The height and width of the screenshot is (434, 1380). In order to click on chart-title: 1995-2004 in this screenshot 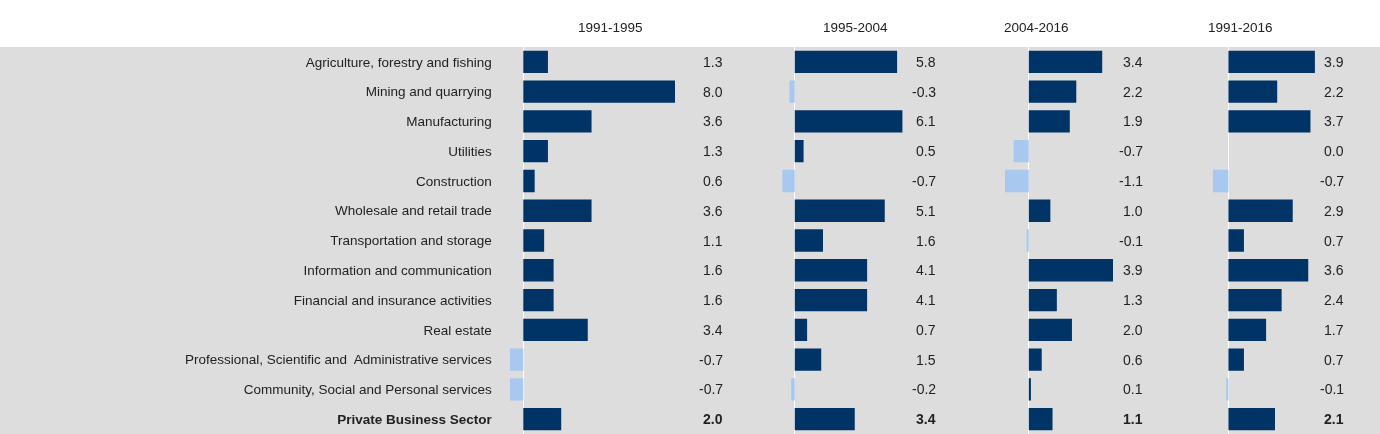, I will do `click(856, 27)`.